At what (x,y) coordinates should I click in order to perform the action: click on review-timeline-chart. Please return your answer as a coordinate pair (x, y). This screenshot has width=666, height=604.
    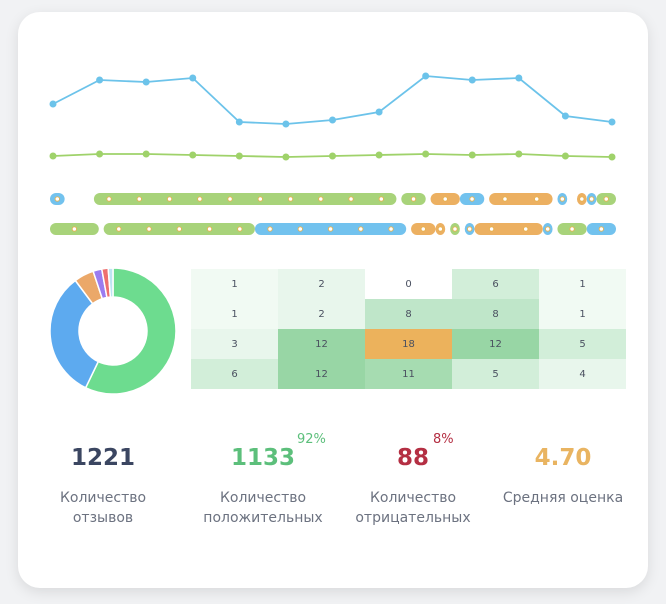
    Looking at the image, I should click on (333, 214).